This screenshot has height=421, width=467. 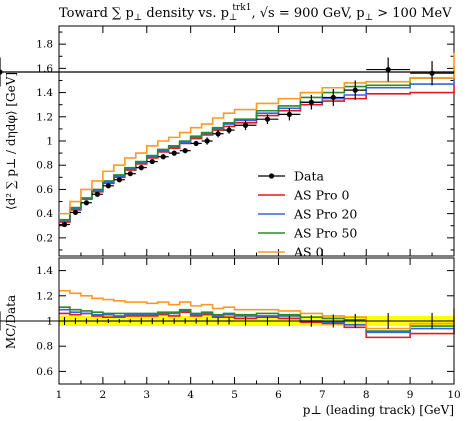 I want to click on legend-label-2: AS Pro 50, so click(x=325, y=233).